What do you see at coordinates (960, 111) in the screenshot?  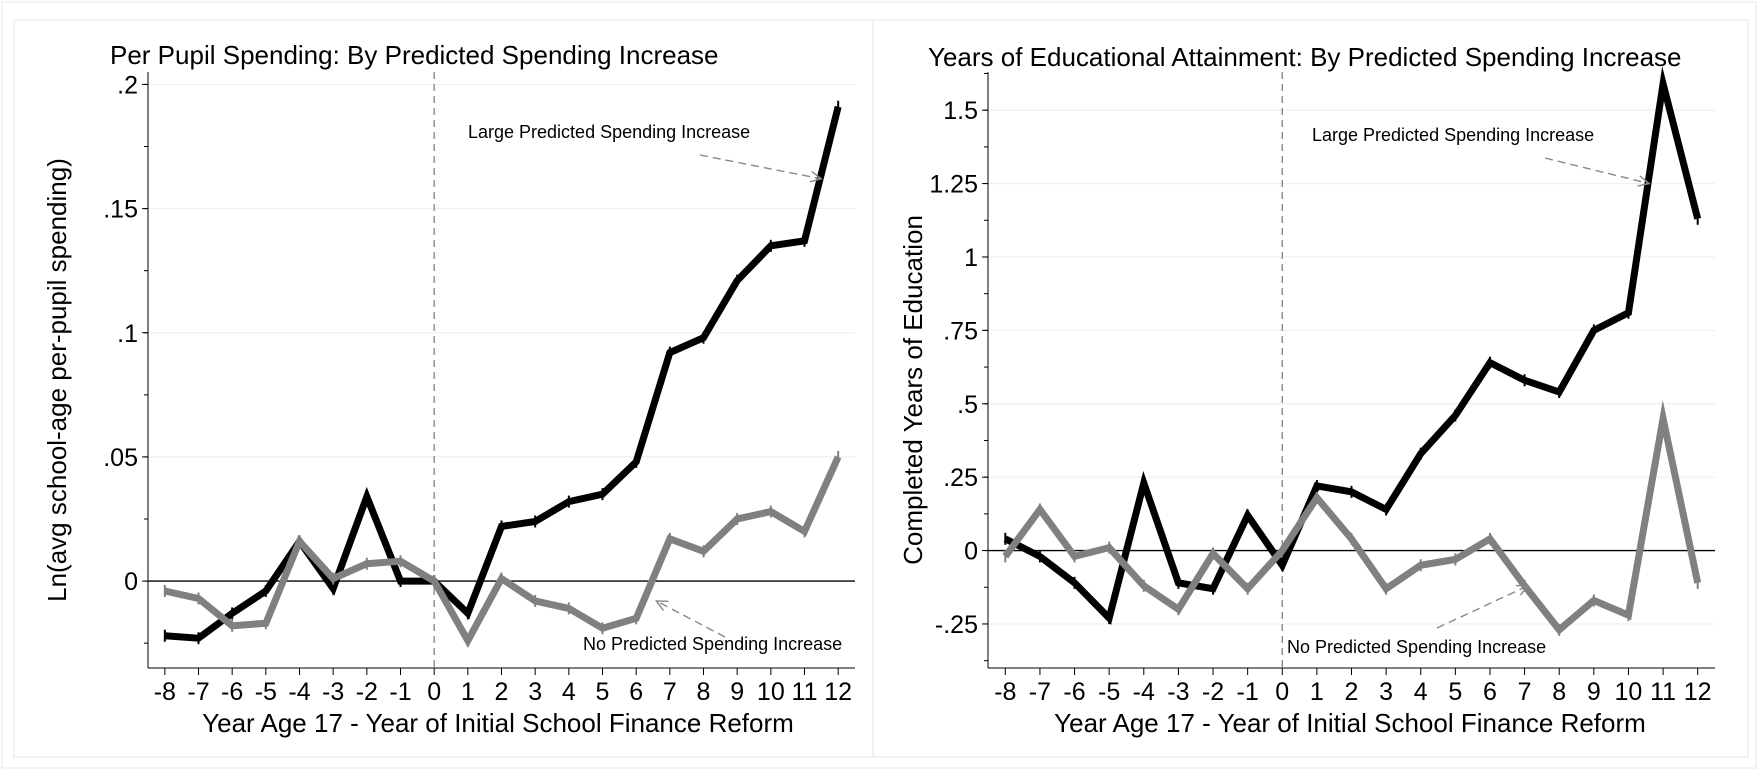 I see `y-tick-label: 1.5` at bounding box center [960, 111].